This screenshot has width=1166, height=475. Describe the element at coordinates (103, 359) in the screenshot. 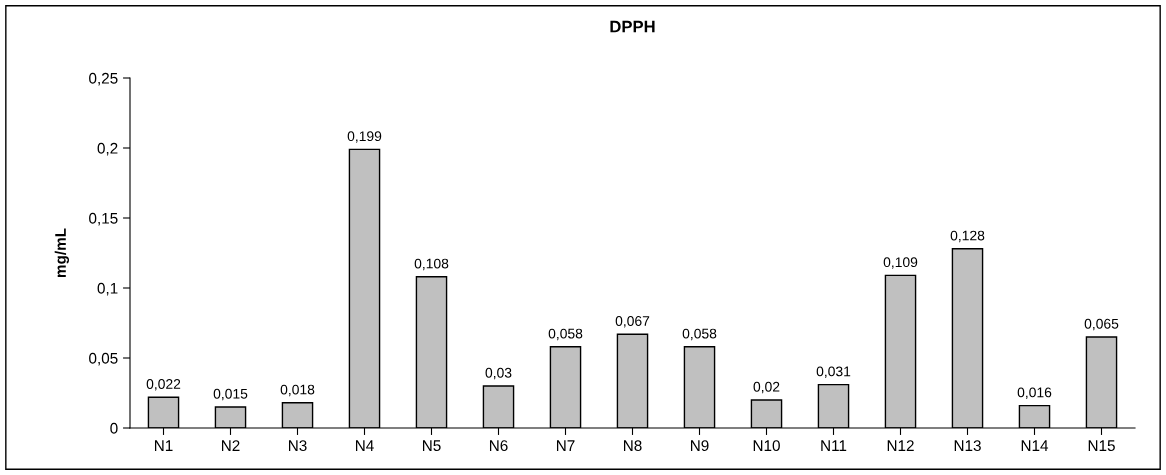

I see `y-tick-label: 0,05` at that location.